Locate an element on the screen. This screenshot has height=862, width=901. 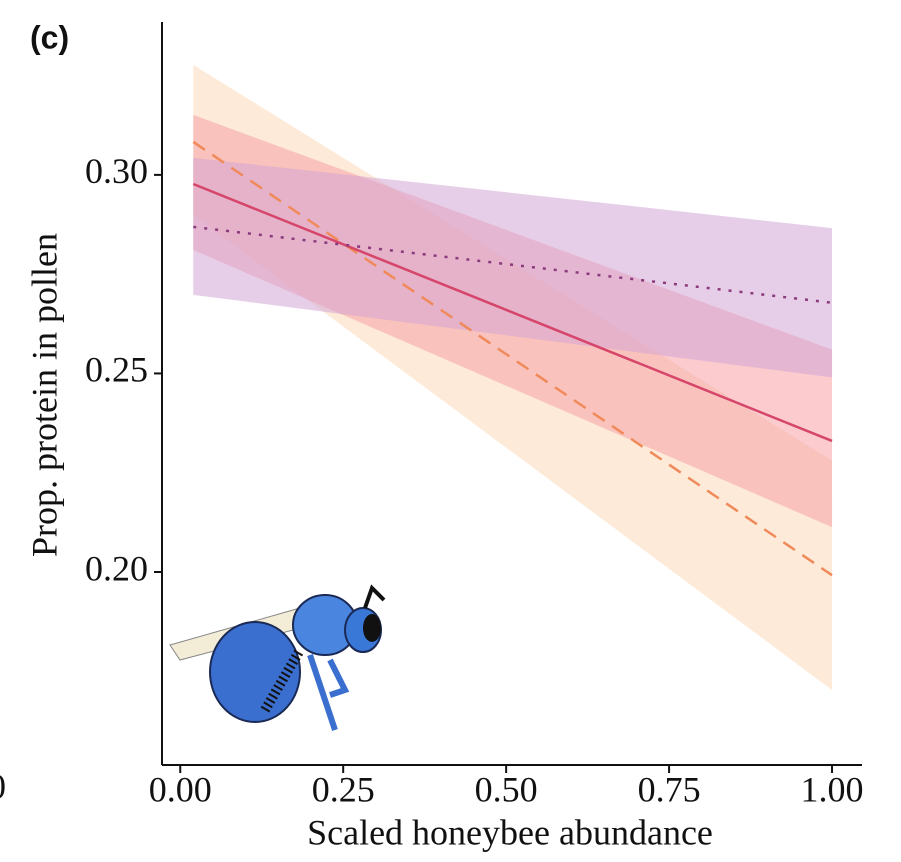
x-tick-label: 0.25 is located at coordinates (343, 789).